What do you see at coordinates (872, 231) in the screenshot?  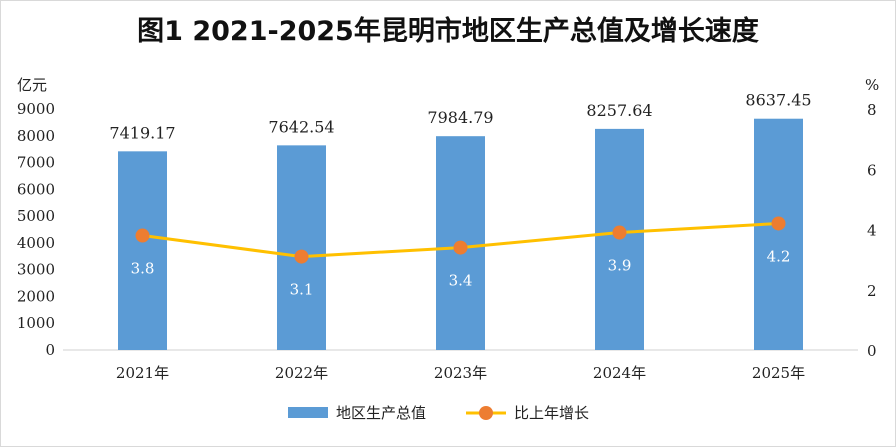 I see `y-right-tick-label: 4` at bounding box center [872, 231].